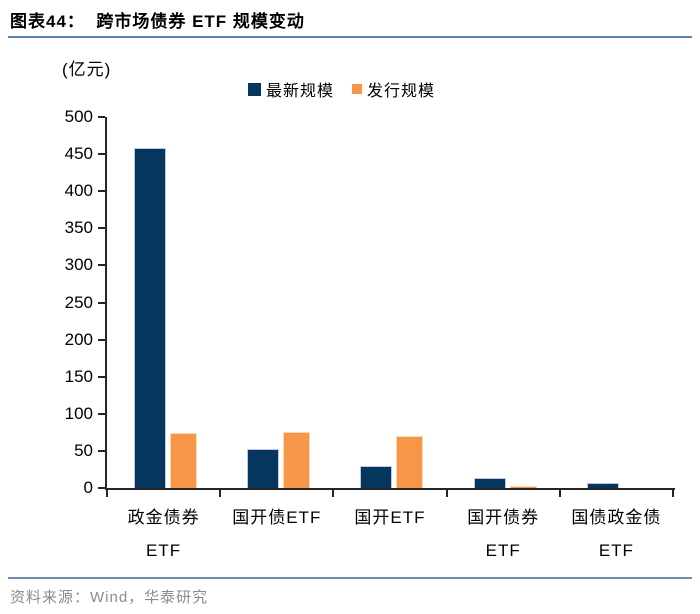 The width and height of the screenshot is (700, 614). What do you see at coordinates (300, 91) in the screenshot?
I see `legend-label-latest-scale: 最新规模` at bounding box center [300, 91].